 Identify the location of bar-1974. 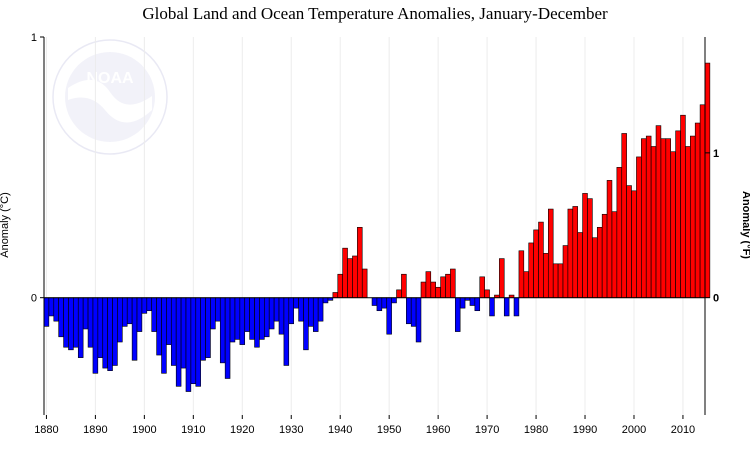
(506, 307).